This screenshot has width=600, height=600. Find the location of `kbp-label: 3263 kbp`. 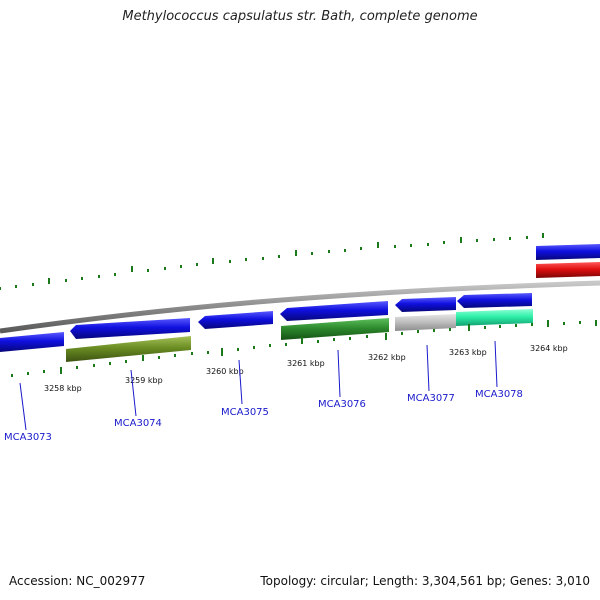

kbp-label: 3263 kbp is located at coordinates (468, 352).